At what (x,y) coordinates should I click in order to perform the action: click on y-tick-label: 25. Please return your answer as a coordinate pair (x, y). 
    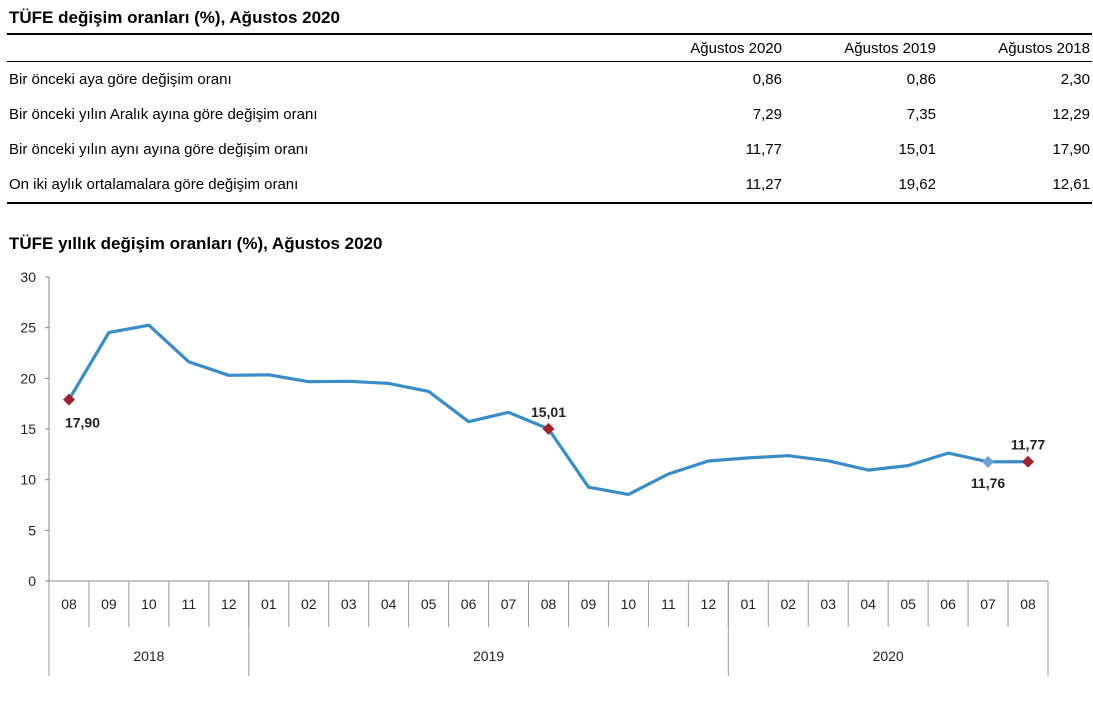
    Looking at the image, I should click on (28, 328).